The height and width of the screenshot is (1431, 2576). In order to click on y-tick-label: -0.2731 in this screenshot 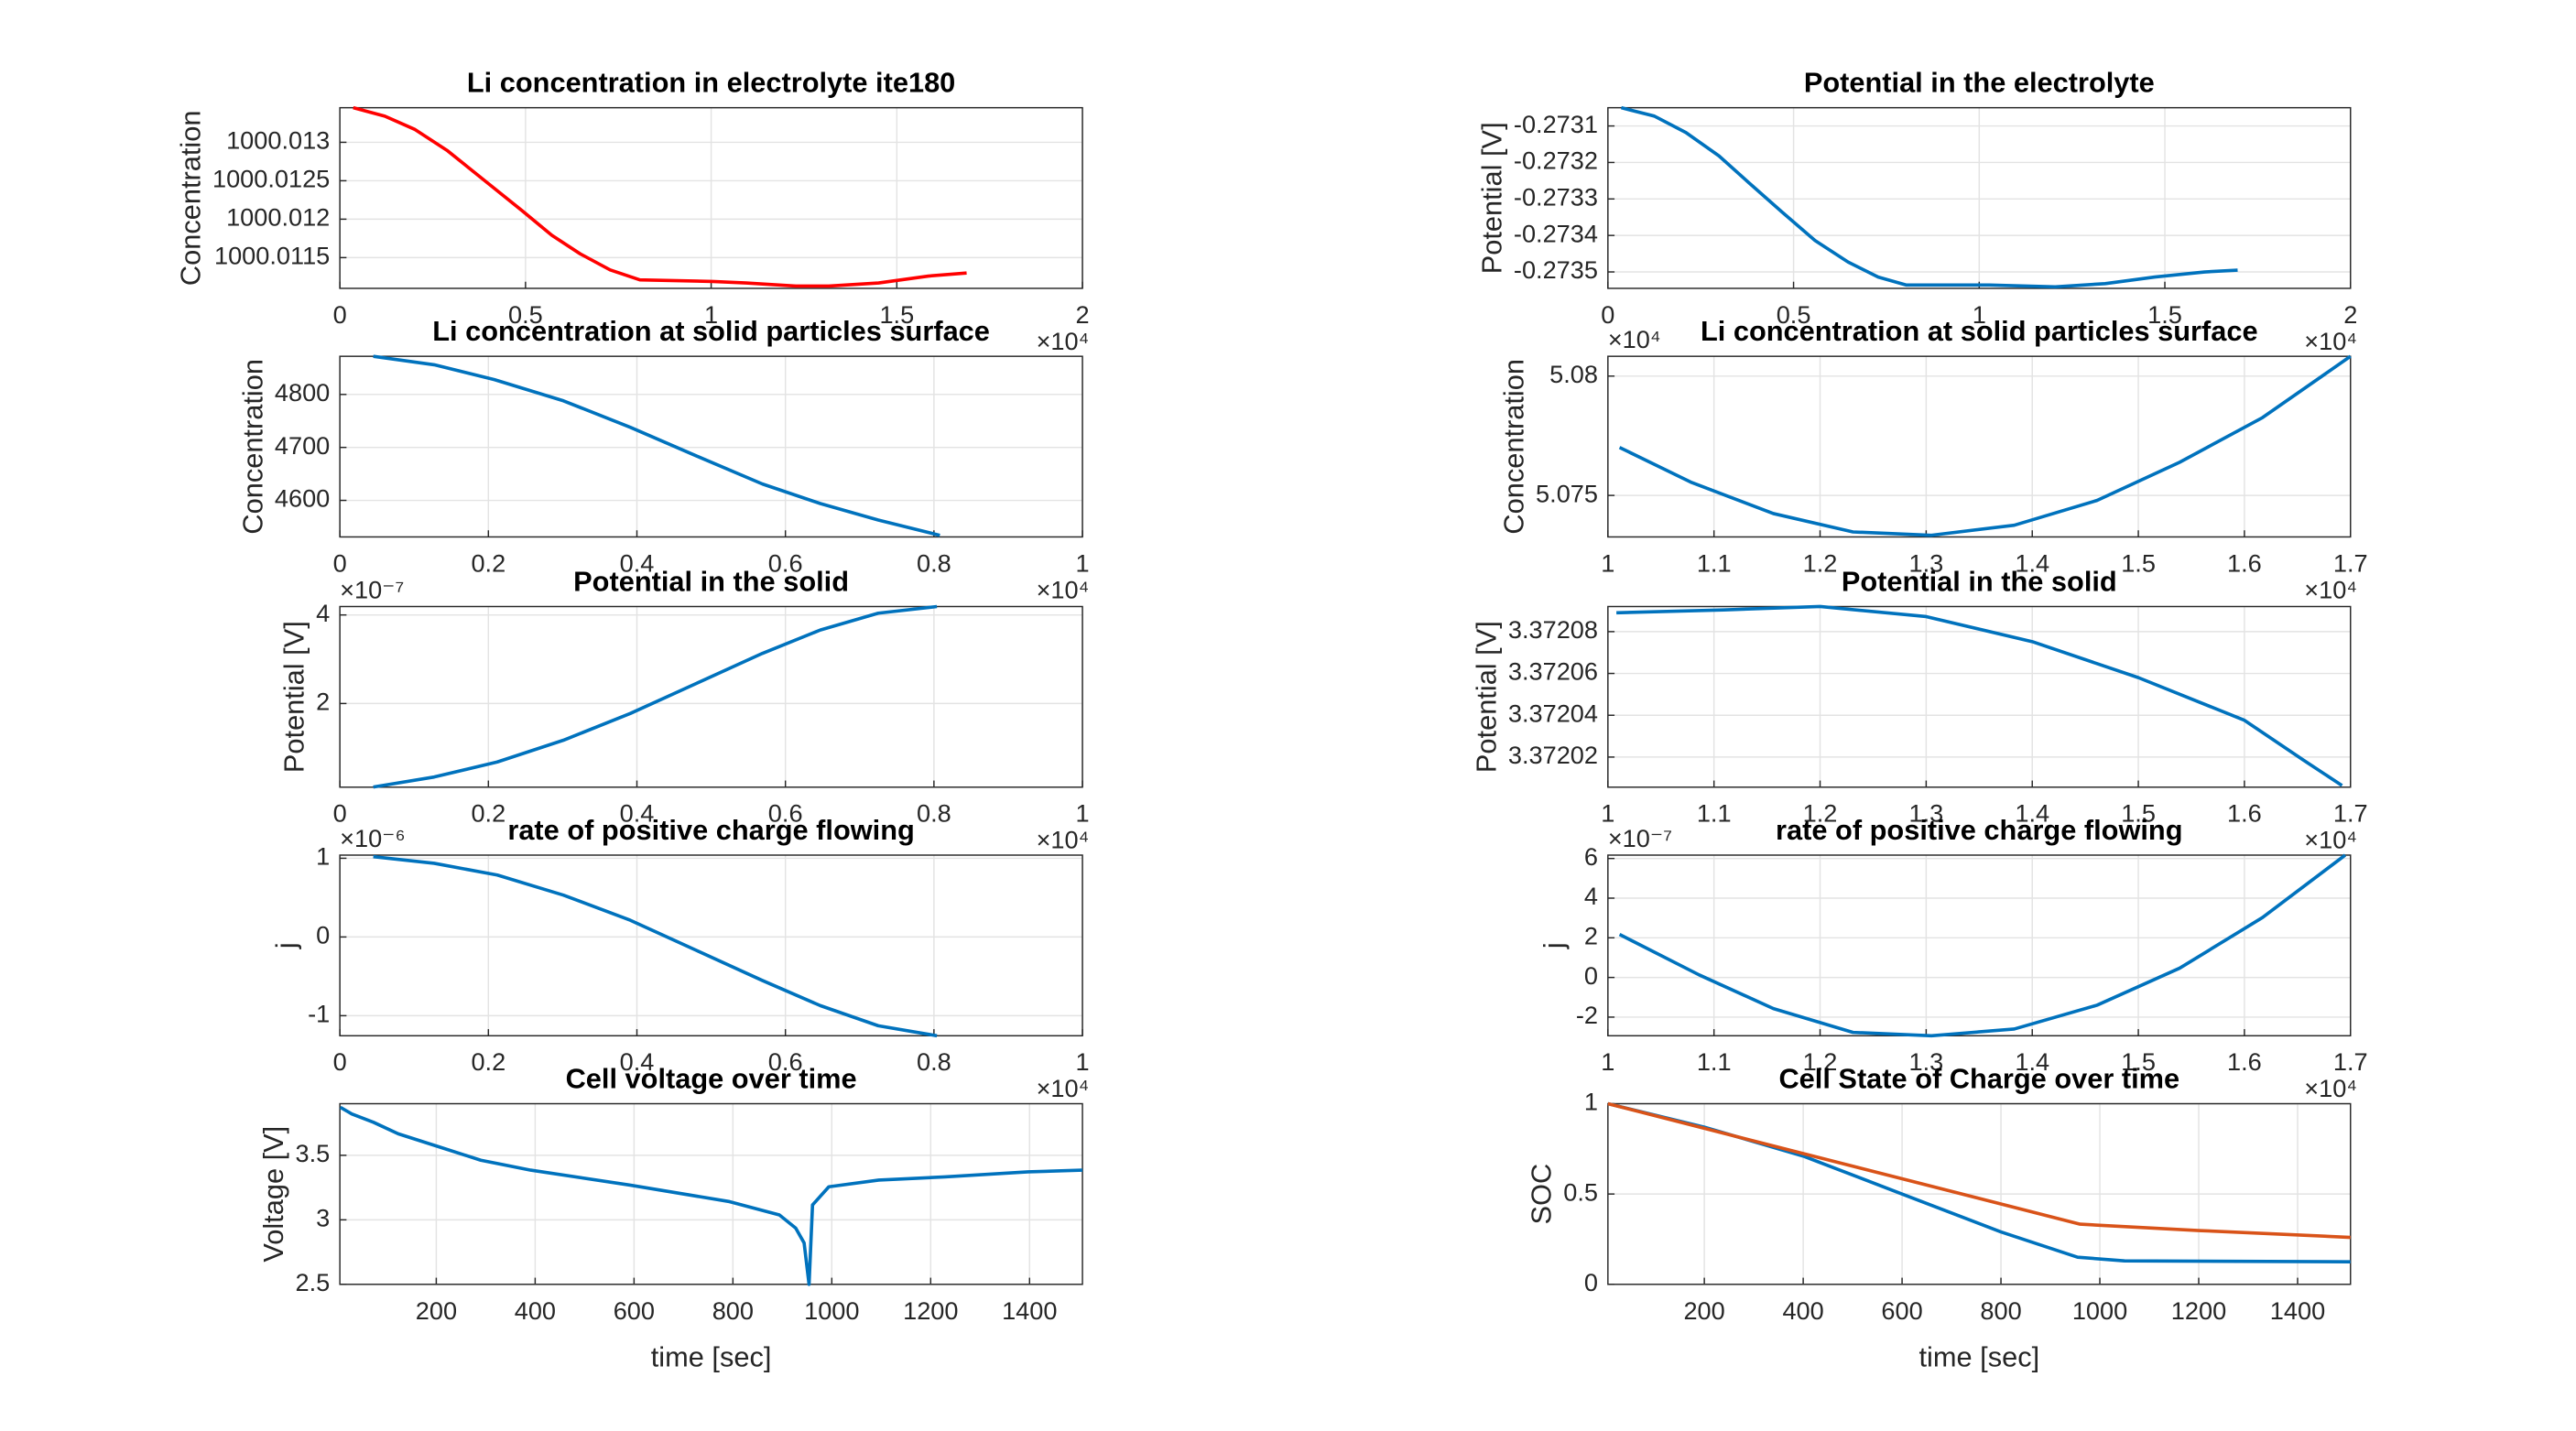, I will do `click(1556, 124)`.